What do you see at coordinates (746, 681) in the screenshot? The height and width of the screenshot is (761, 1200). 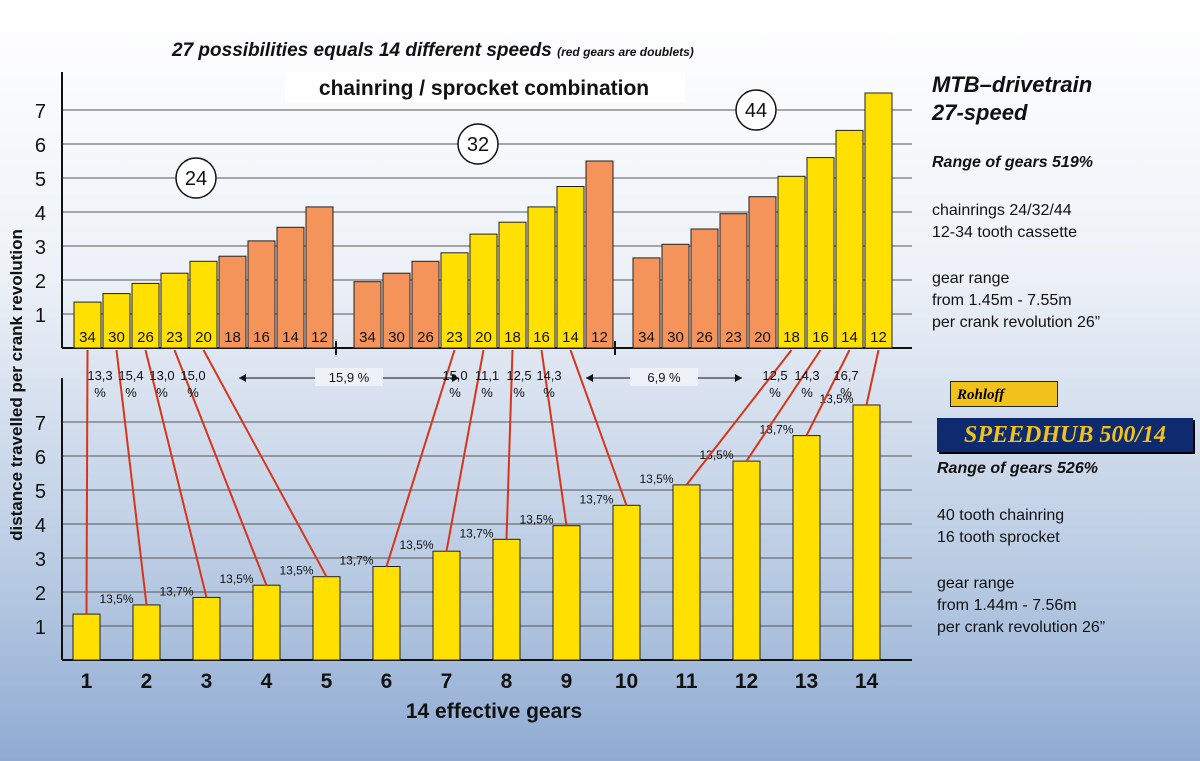 I see `gear-number-label: 12` at bounding box center [746, 681].